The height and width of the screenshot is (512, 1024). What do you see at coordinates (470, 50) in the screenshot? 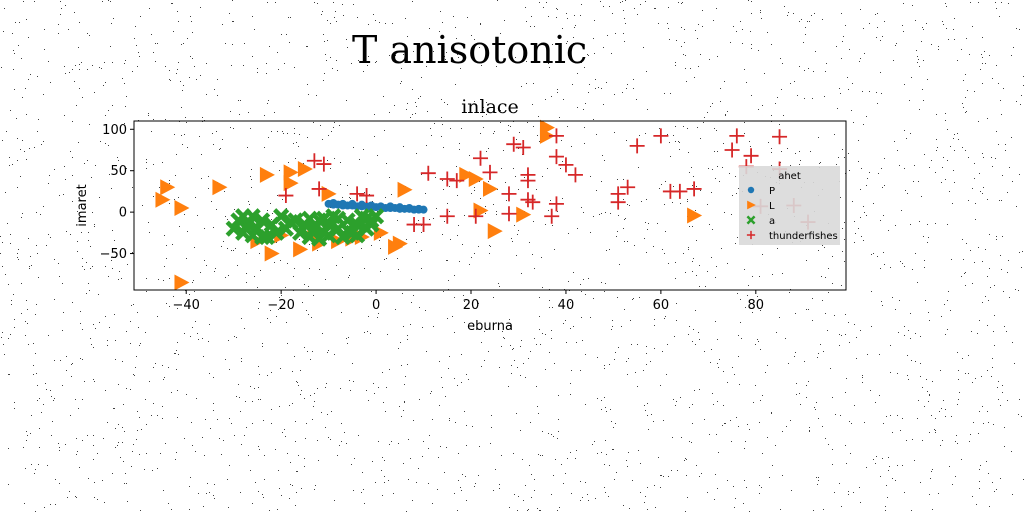
I see `figure-suptitle: T anisotonic` at bounding box center [470, 50].